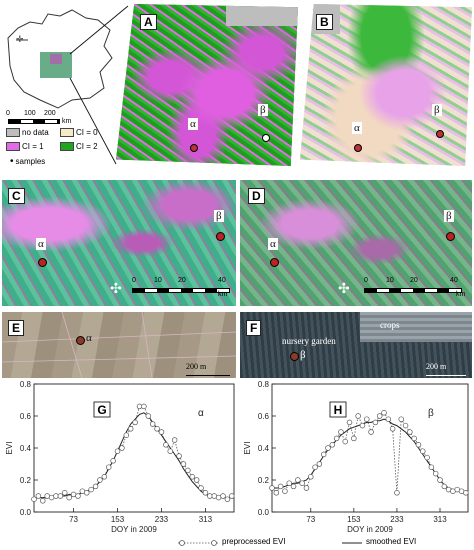  What do you see at coordinates (338, 410) in the screenshot?
I see `panel-label-h: H` at bounding box center [338, 410].